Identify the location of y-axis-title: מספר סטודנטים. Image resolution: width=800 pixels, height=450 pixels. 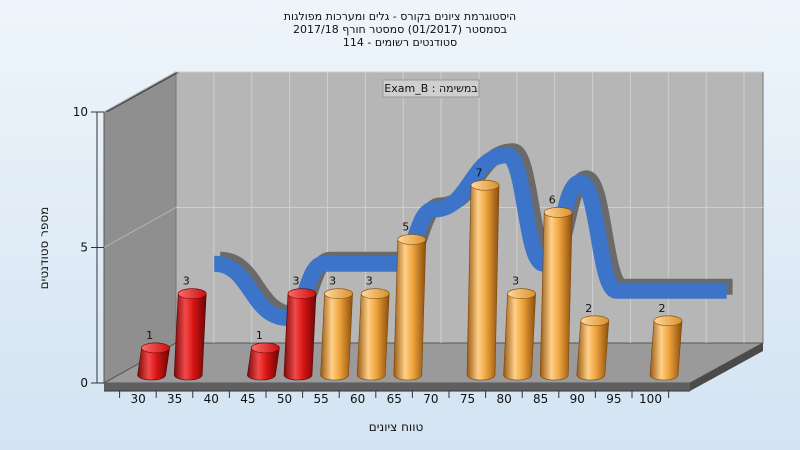
(44, 248).